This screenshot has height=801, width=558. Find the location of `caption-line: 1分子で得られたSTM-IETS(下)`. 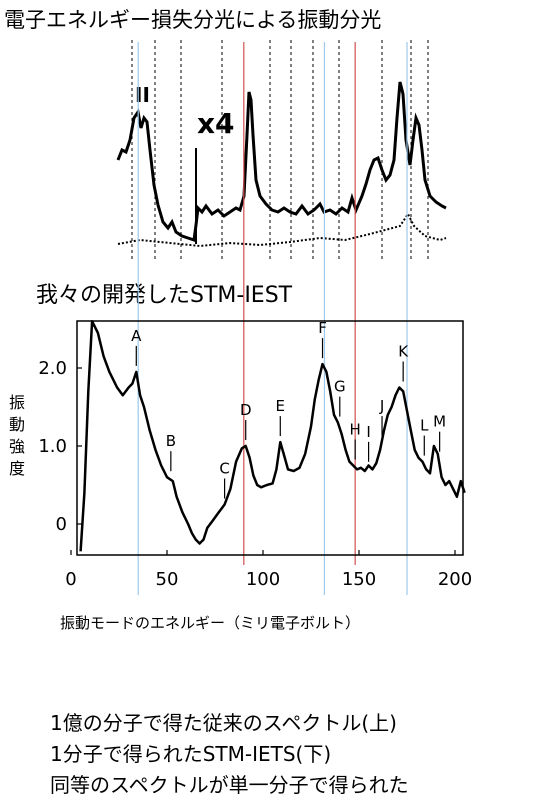

caption-line: 1分子で得られたSTM-IETS(下) is located at coordinates (191, 754).